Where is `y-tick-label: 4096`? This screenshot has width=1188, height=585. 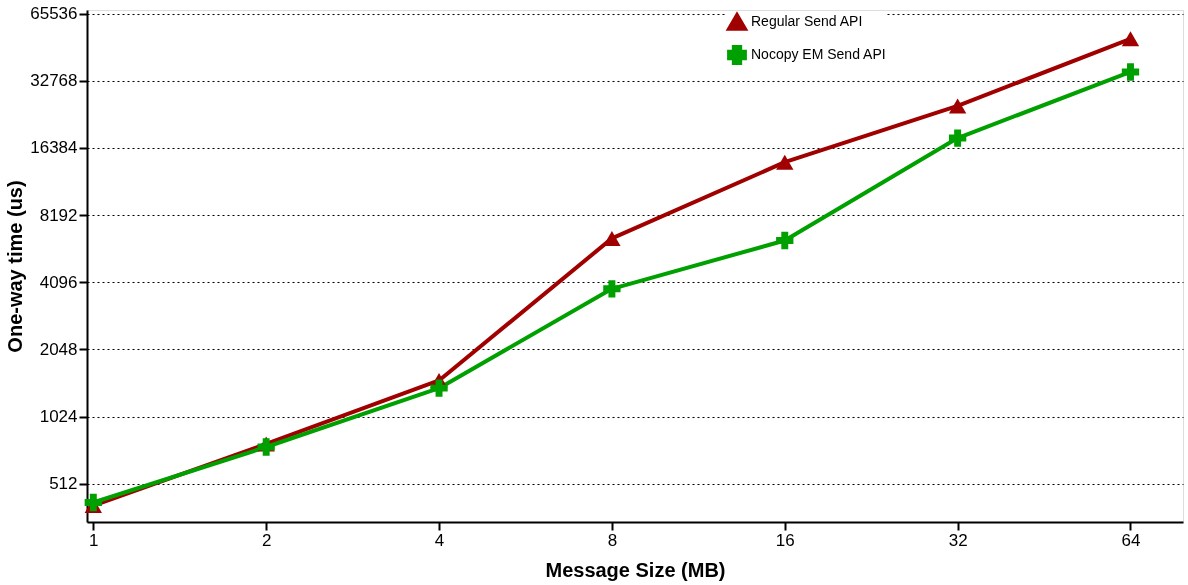 y-tick-label: 4096 is located at coordinates (58, 282).